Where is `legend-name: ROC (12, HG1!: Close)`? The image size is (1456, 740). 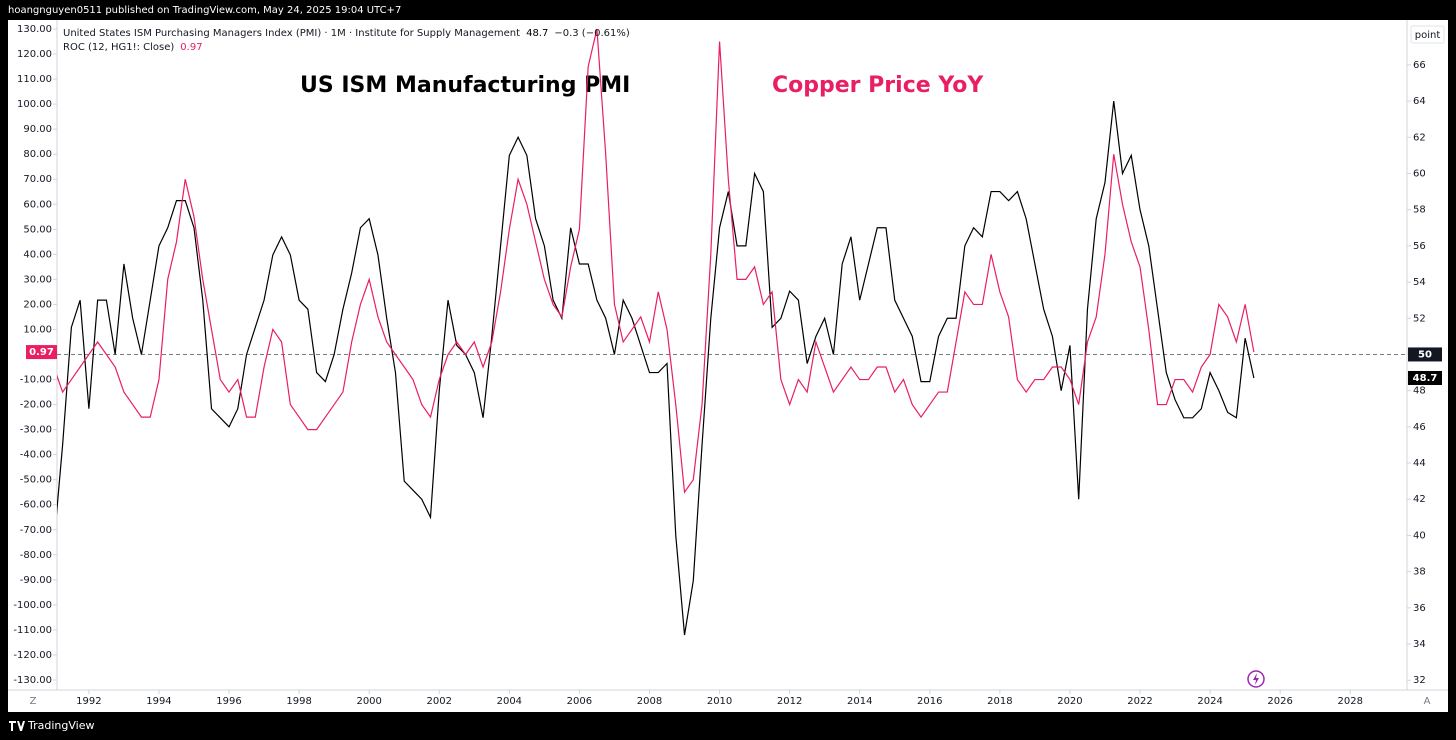 legend-name: ROC (12, HG1!: Close) is located at coordinates (118, 47).